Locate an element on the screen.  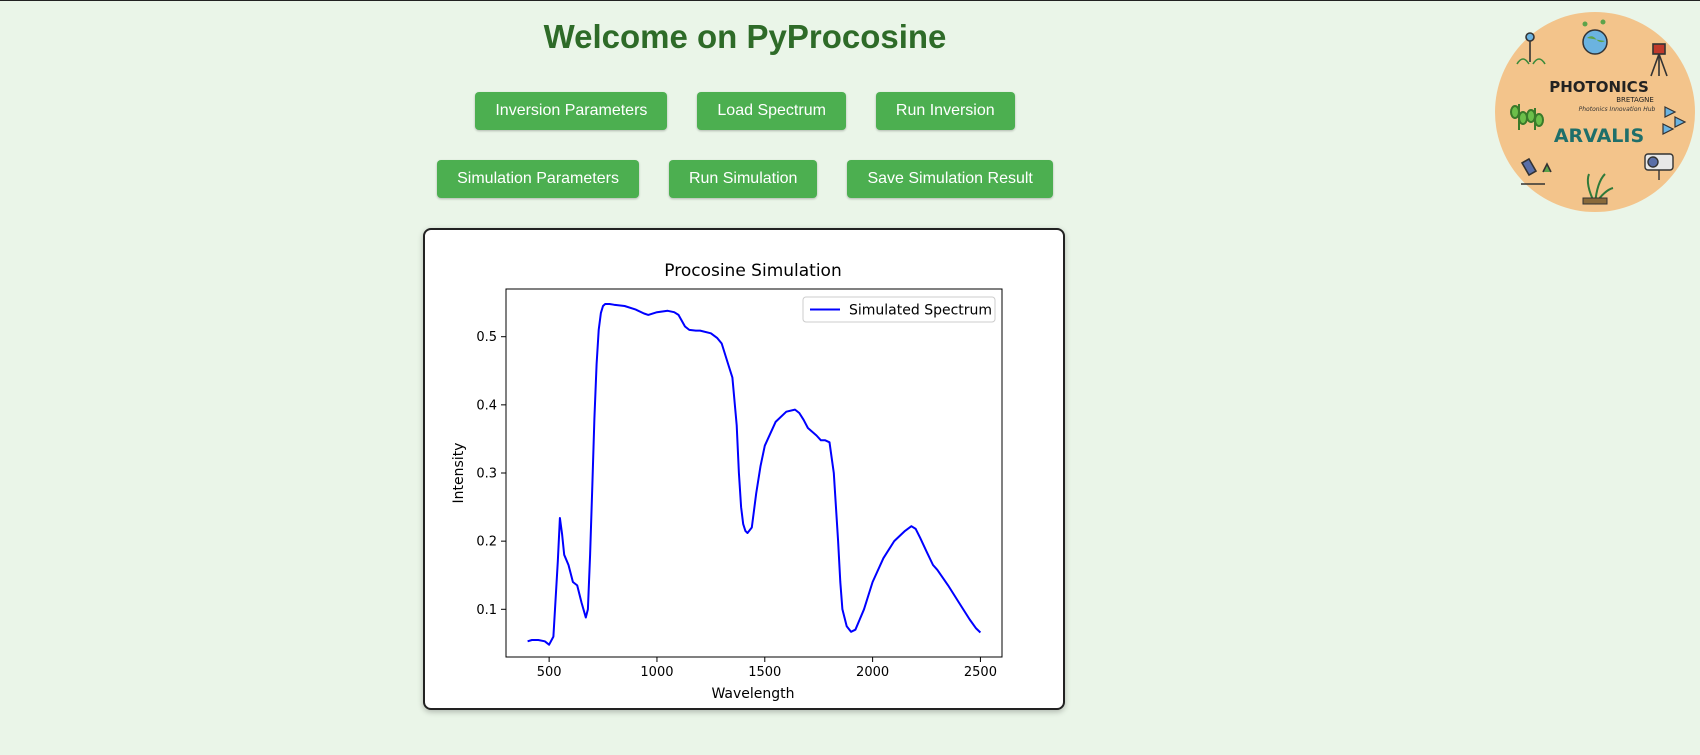
legend-box is located at coordinates (899, 309).